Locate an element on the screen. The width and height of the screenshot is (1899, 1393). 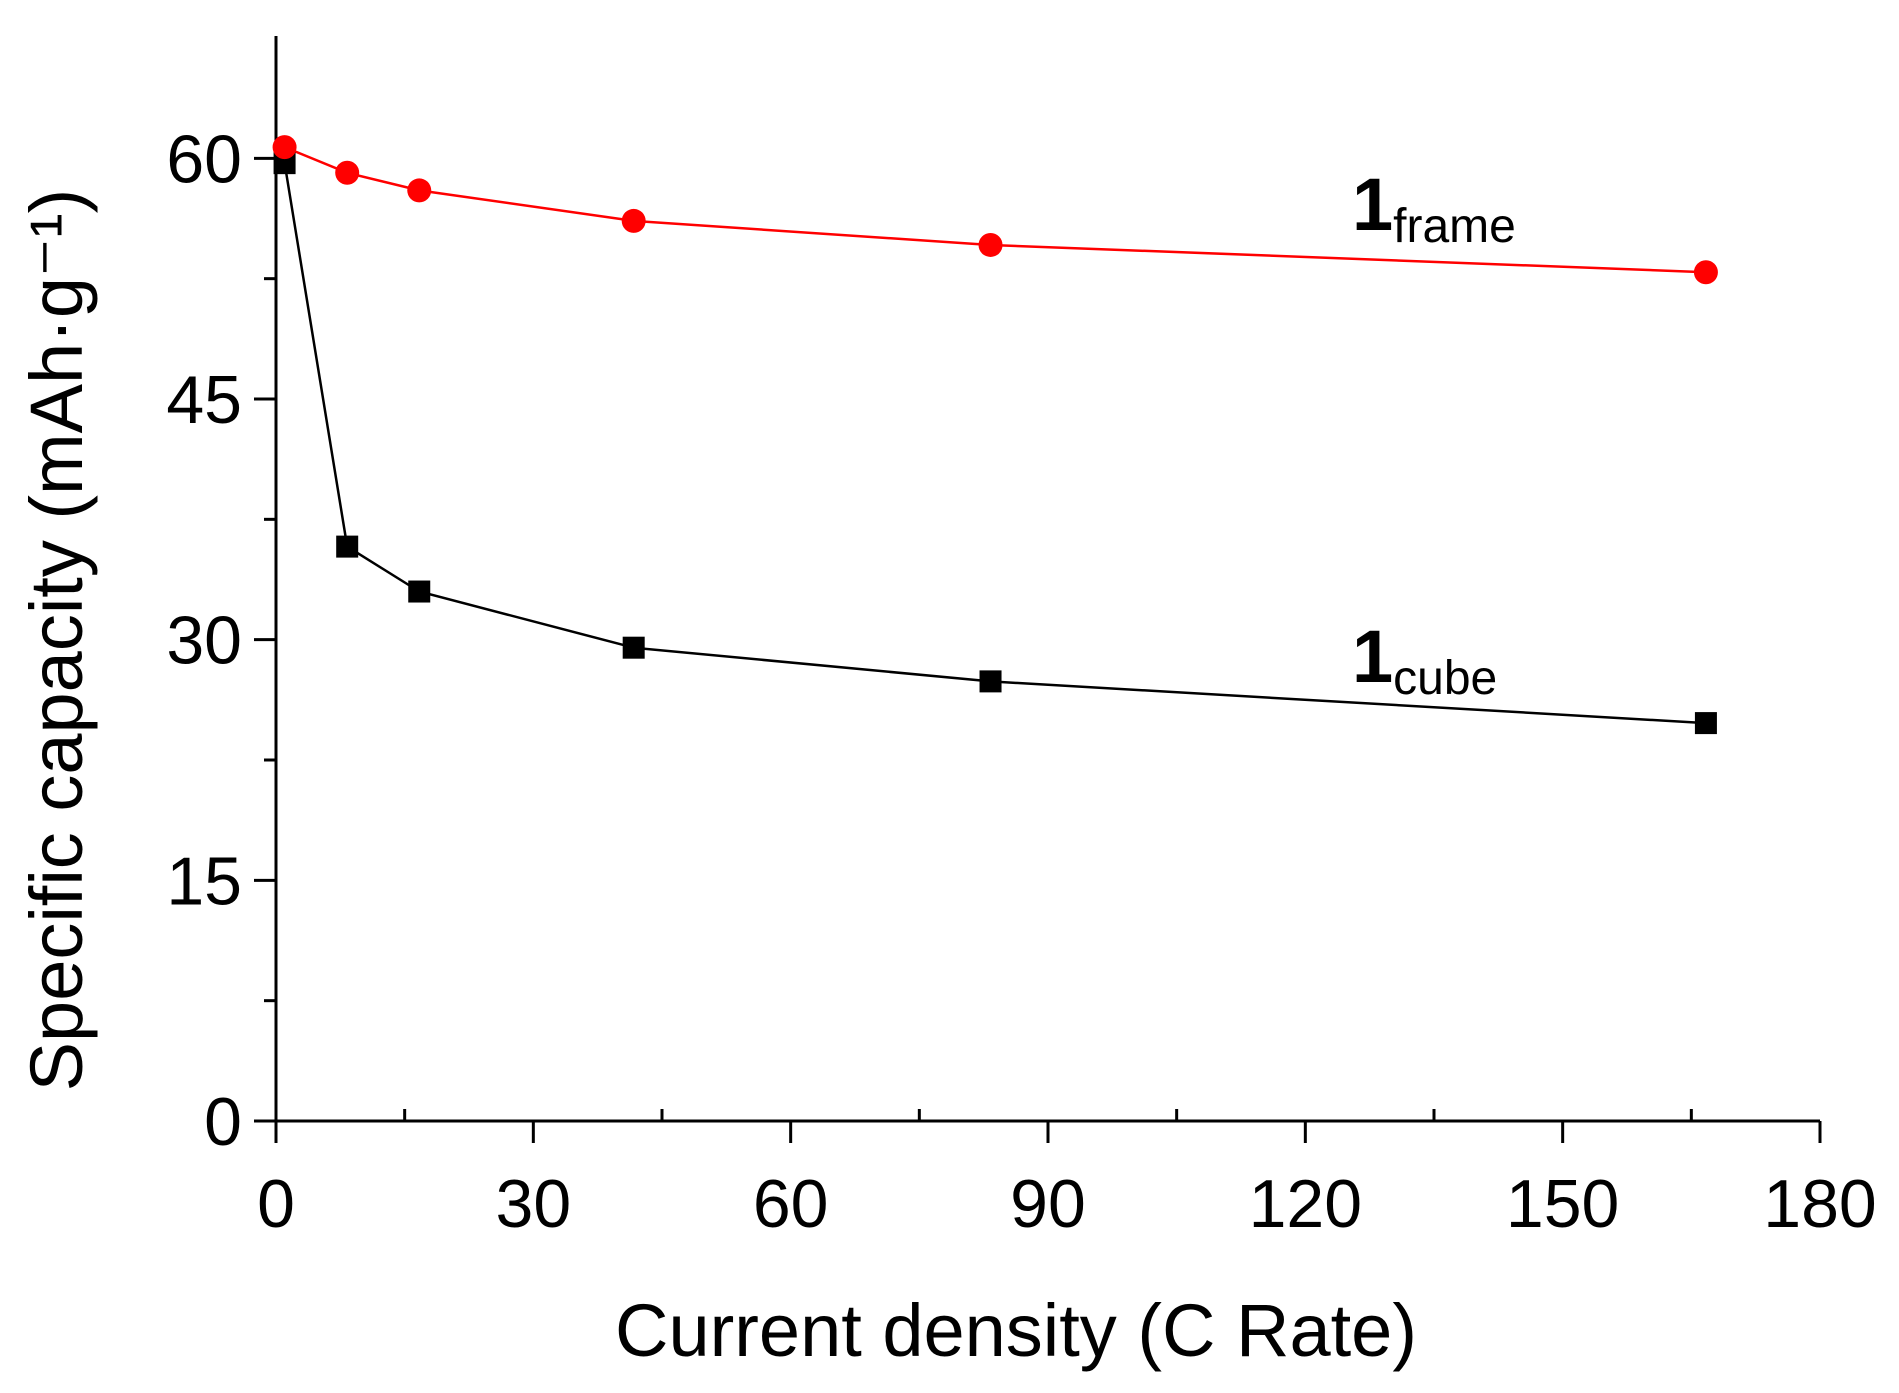
y-tick-label: 30 is located at coordinates (204, 641).